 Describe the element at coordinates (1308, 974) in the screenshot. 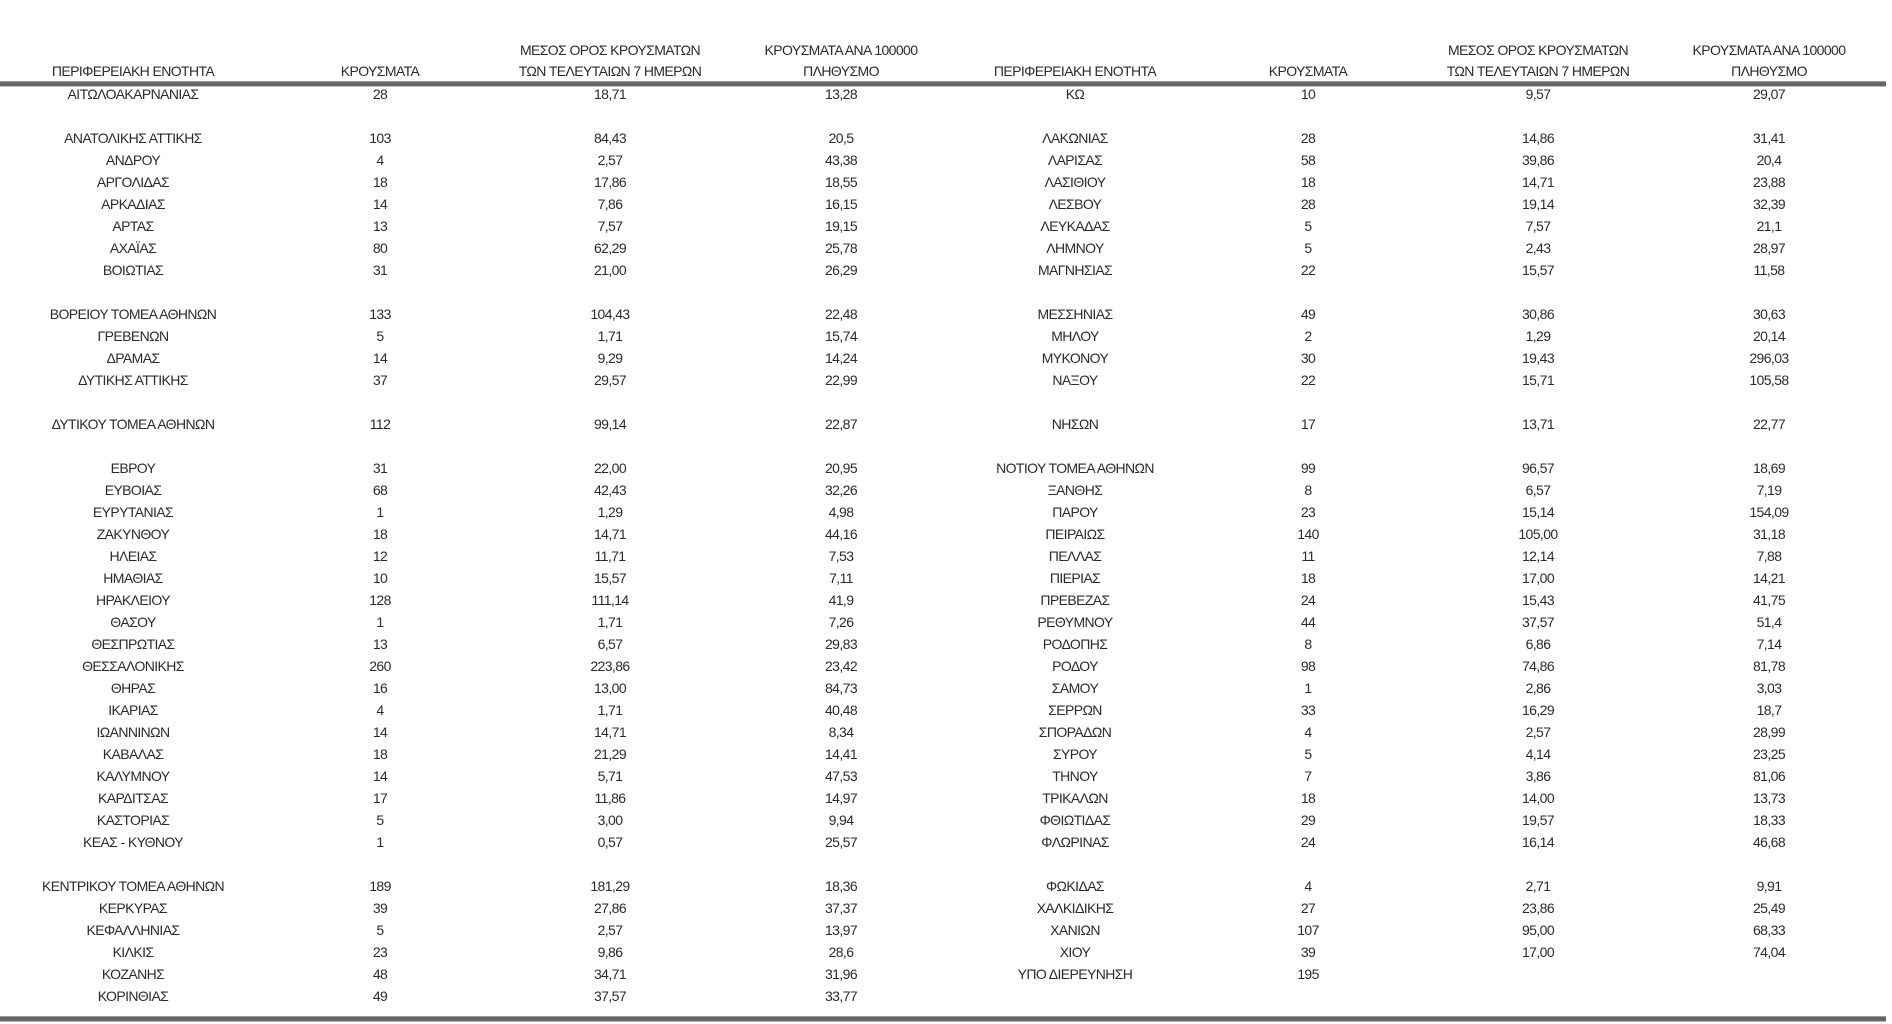

I see `cases-value: 195` at that location.